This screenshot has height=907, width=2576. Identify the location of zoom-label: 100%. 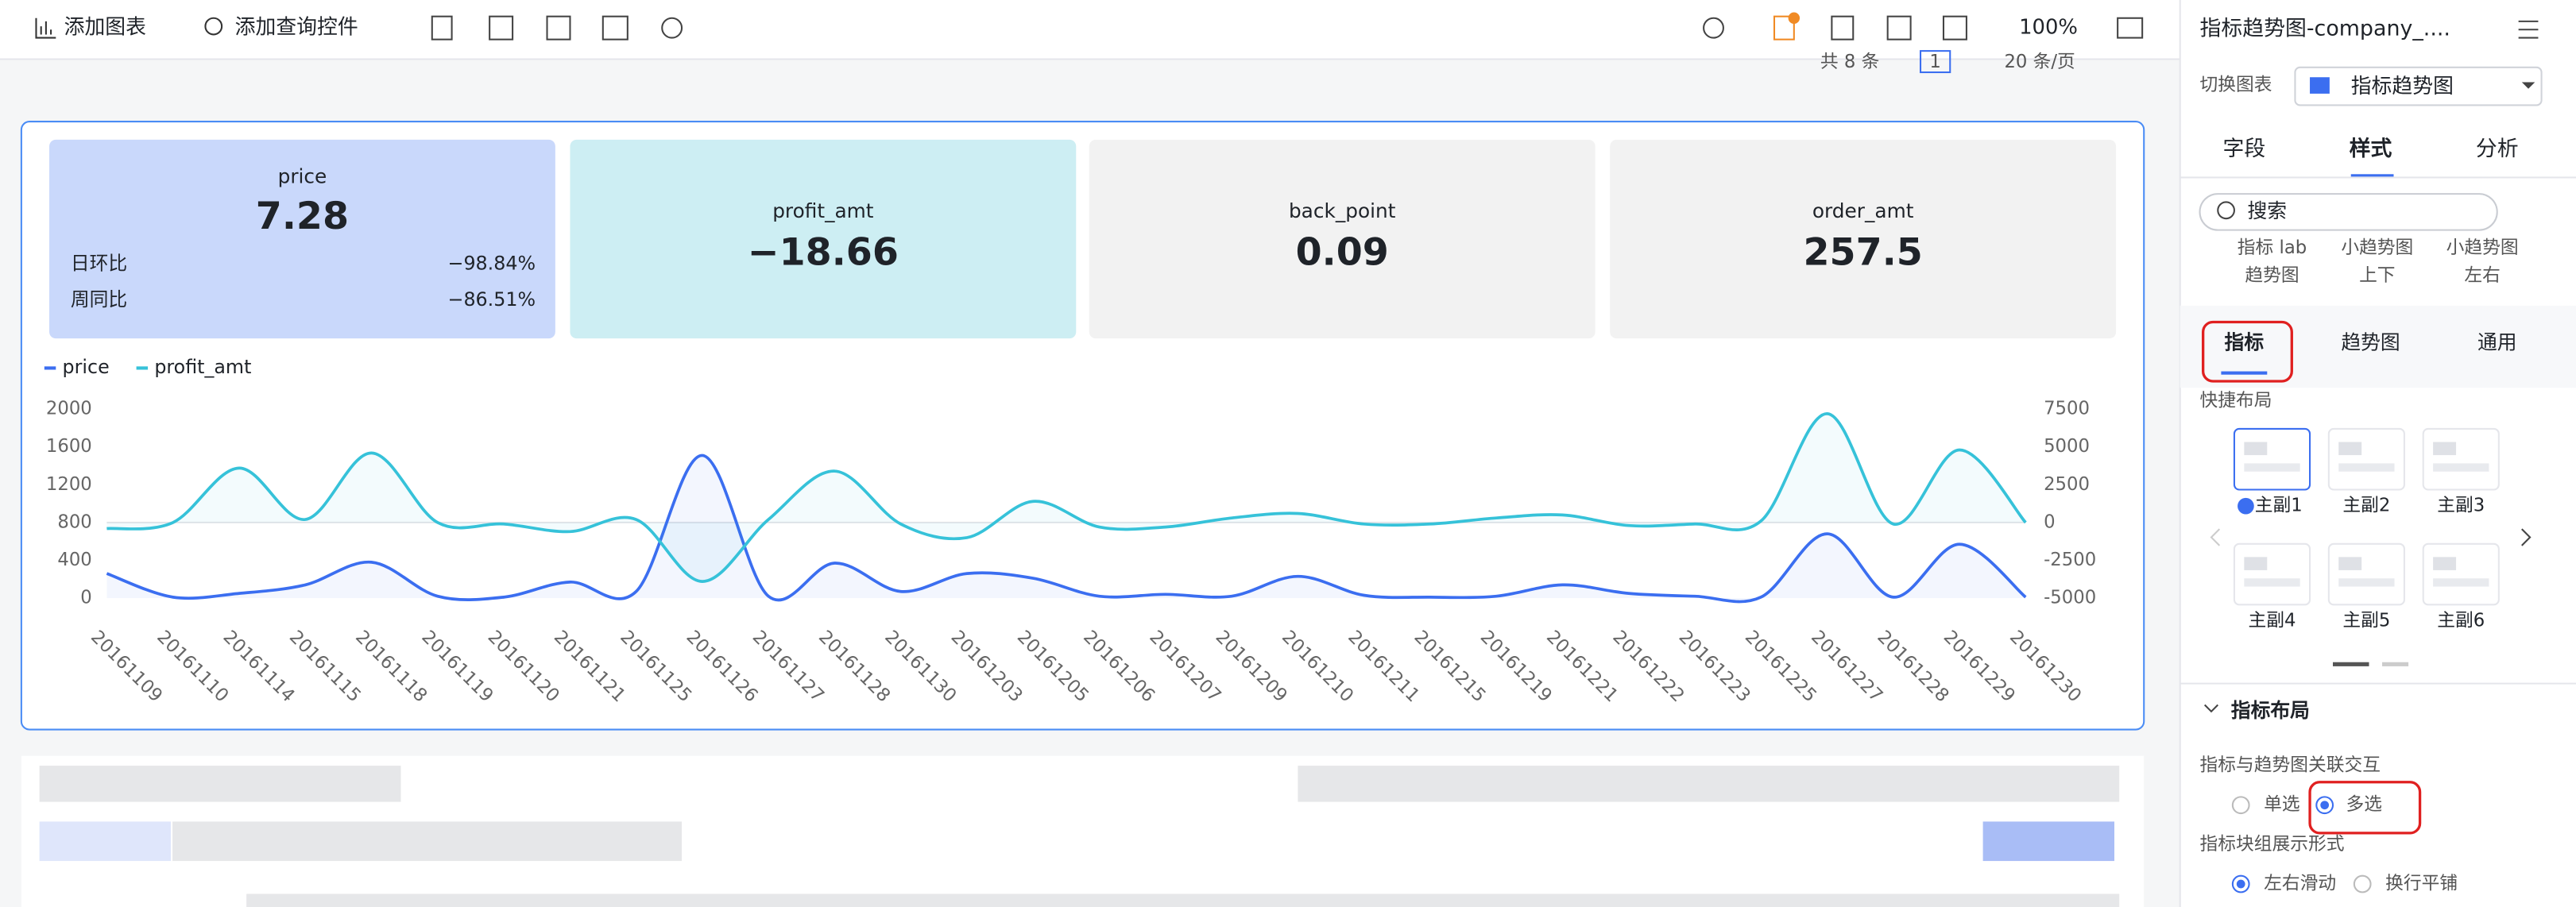
(2048, 28).